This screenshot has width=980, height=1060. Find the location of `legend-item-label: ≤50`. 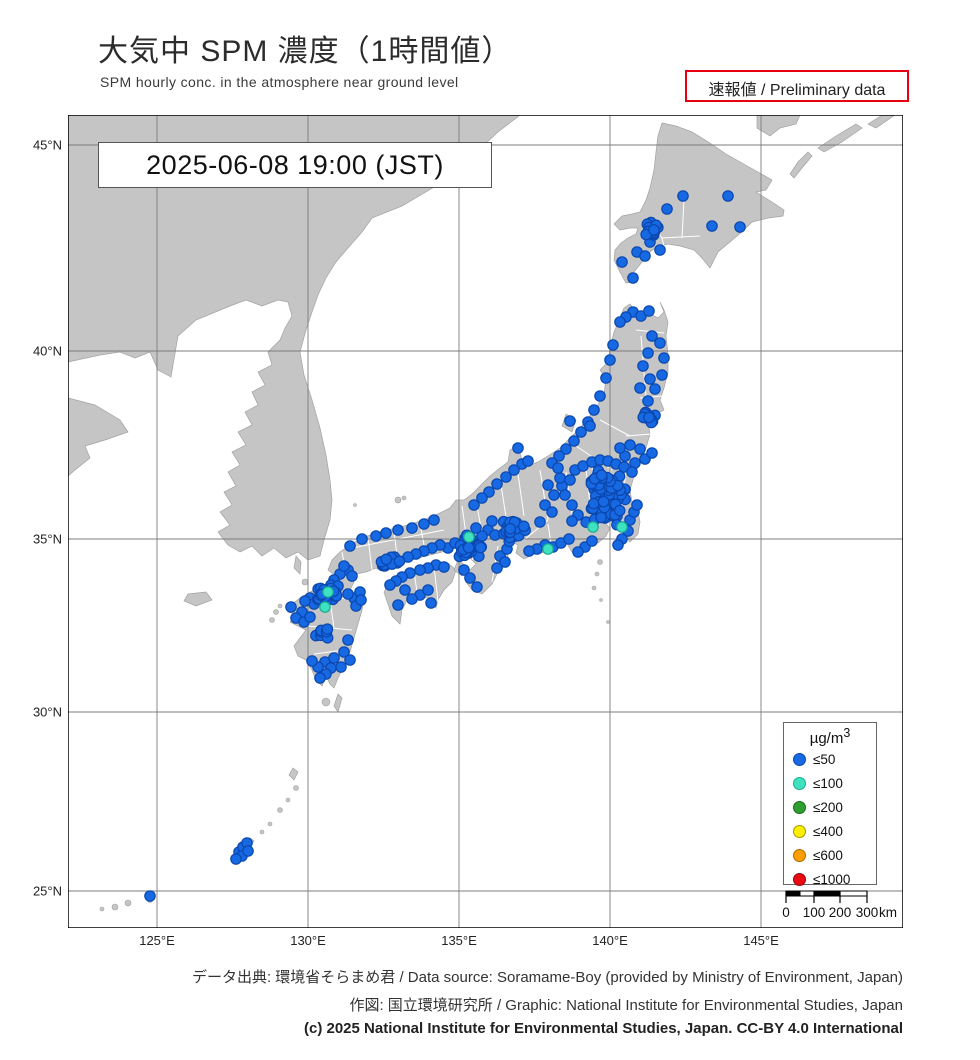

legend-item-label: ≤50 is located at coordinates (824, 759).